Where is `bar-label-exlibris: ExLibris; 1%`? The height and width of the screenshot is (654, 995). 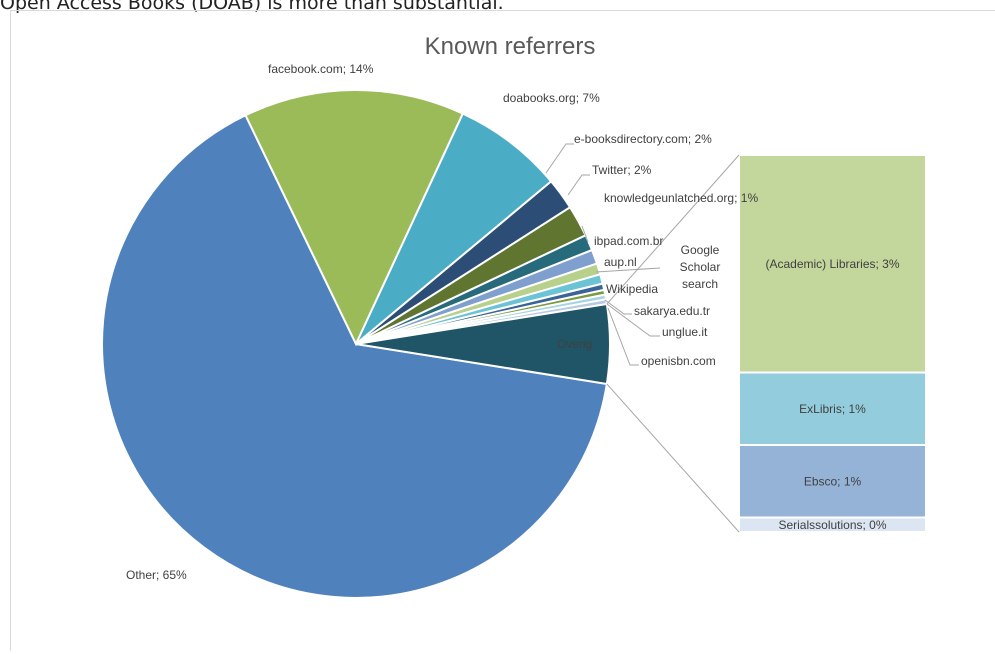
bar-label-exlibris: ExLibris; 1% is located at coordinates (832, 409).